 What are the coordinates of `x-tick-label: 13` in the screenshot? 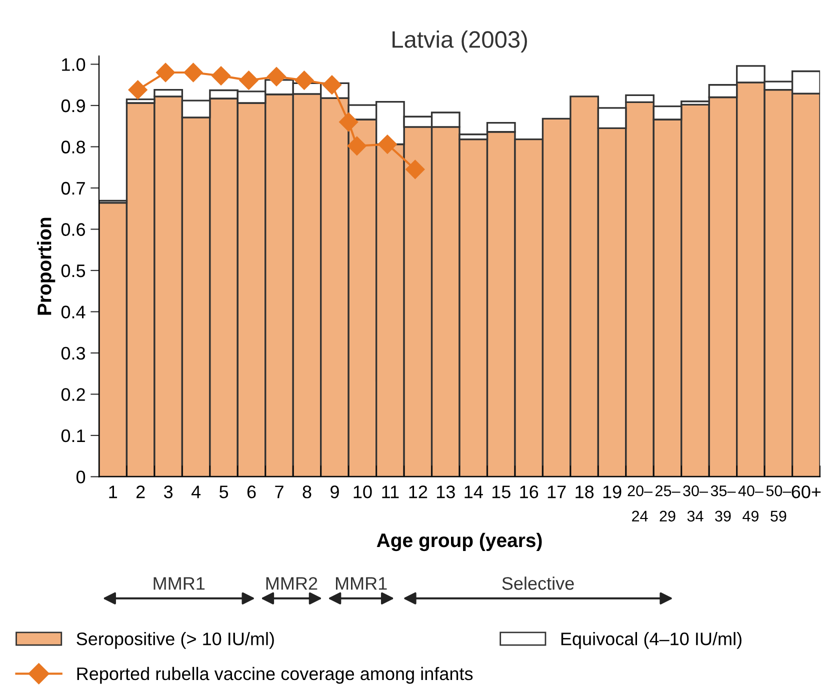 It's located at (445, 492).